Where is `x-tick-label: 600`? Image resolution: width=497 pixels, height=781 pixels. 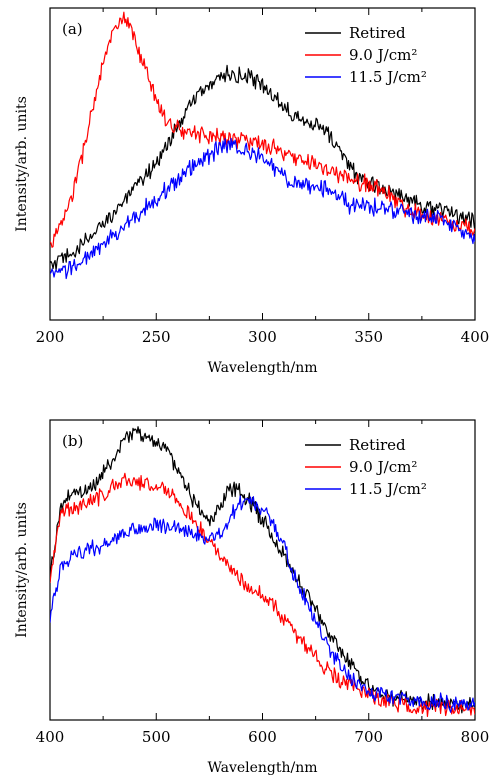
x-tick-label: 600 is located at coordinates (262, 737).